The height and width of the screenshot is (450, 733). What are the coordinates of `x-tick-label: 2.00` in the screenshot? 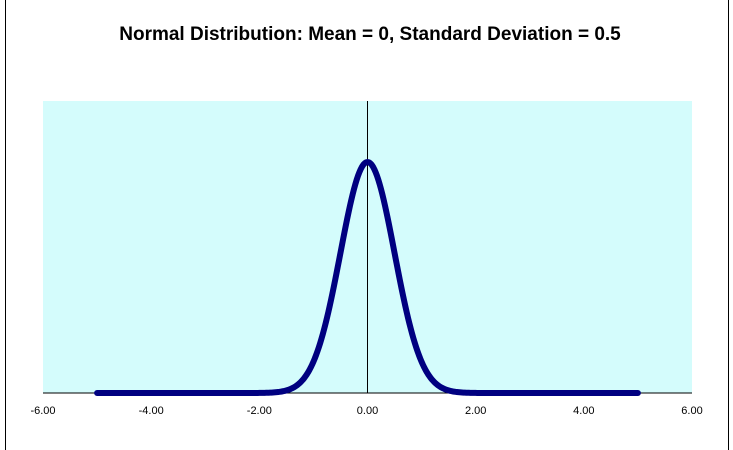 It's located at (475, 411).